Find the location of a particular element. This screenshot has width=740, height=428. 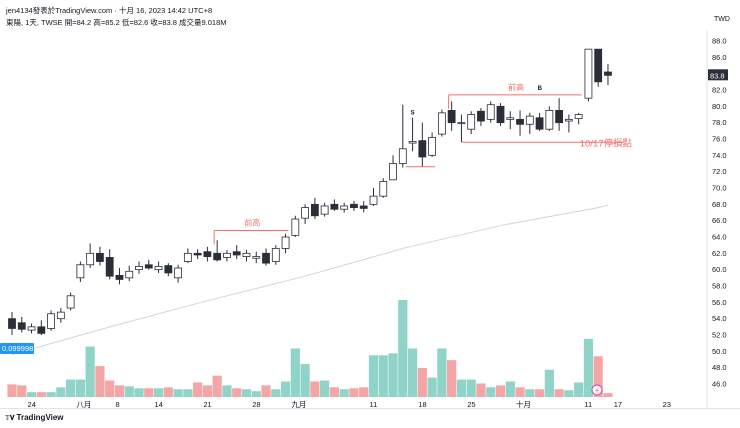

prior-high-label: 前高 is located at coordinates (252, 222).